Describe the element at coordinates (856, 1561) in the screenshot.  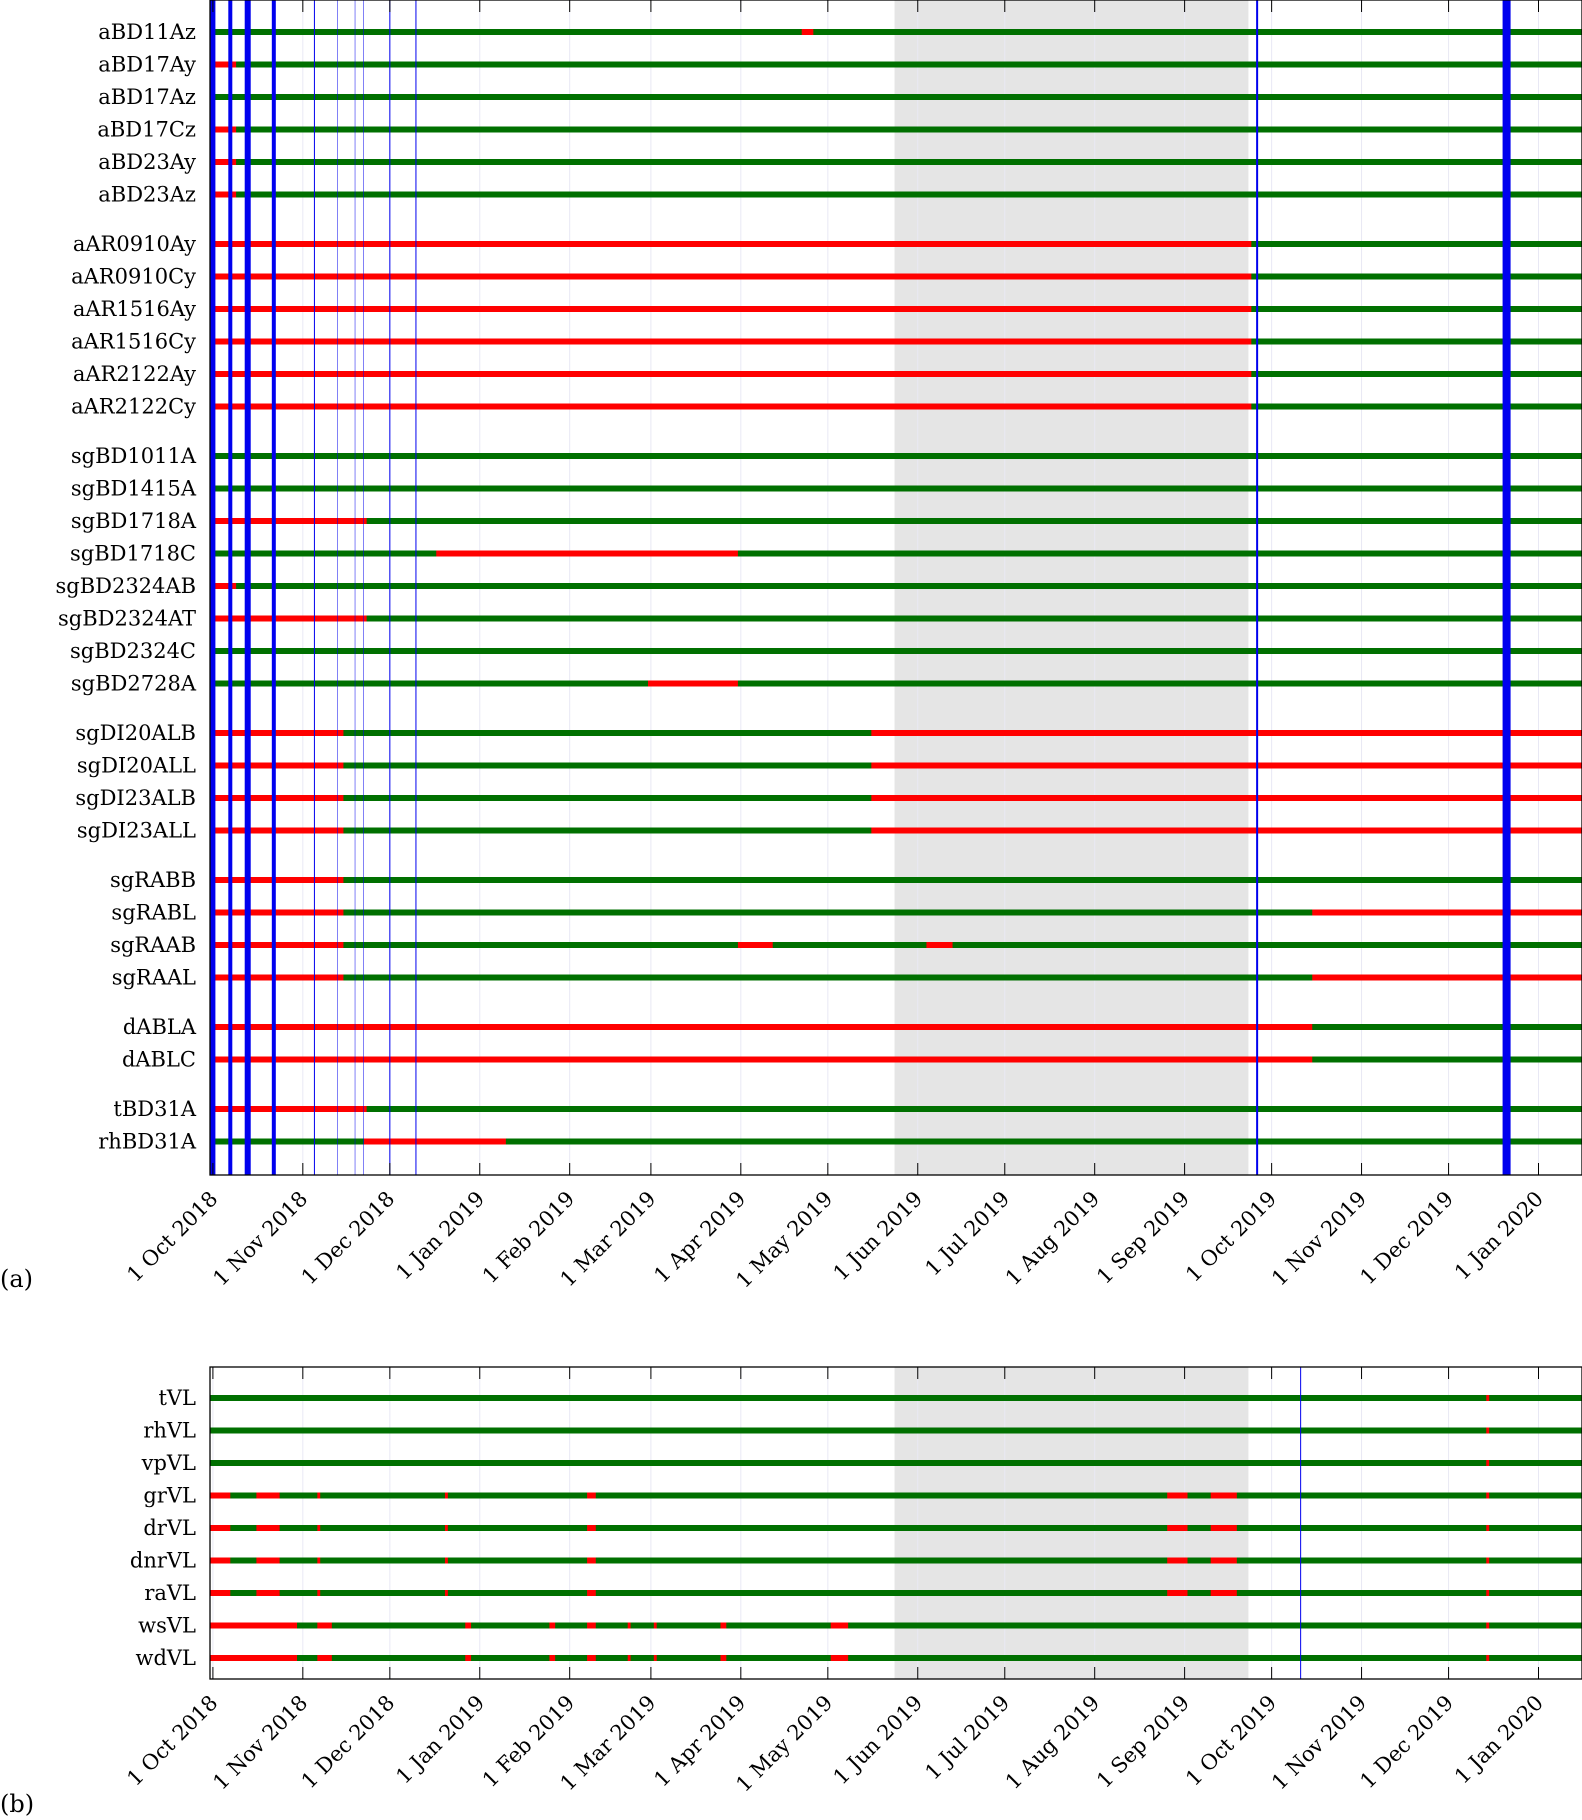
I see `table-row: dnrVL` at that location.